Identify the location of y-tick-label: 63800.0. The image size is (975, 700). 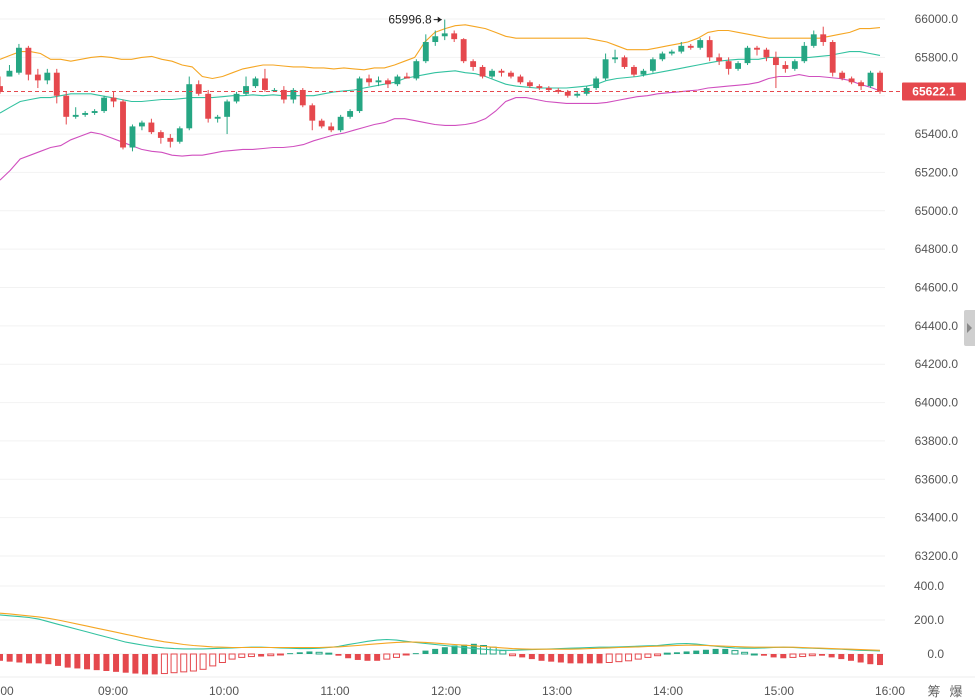
(937, 441).